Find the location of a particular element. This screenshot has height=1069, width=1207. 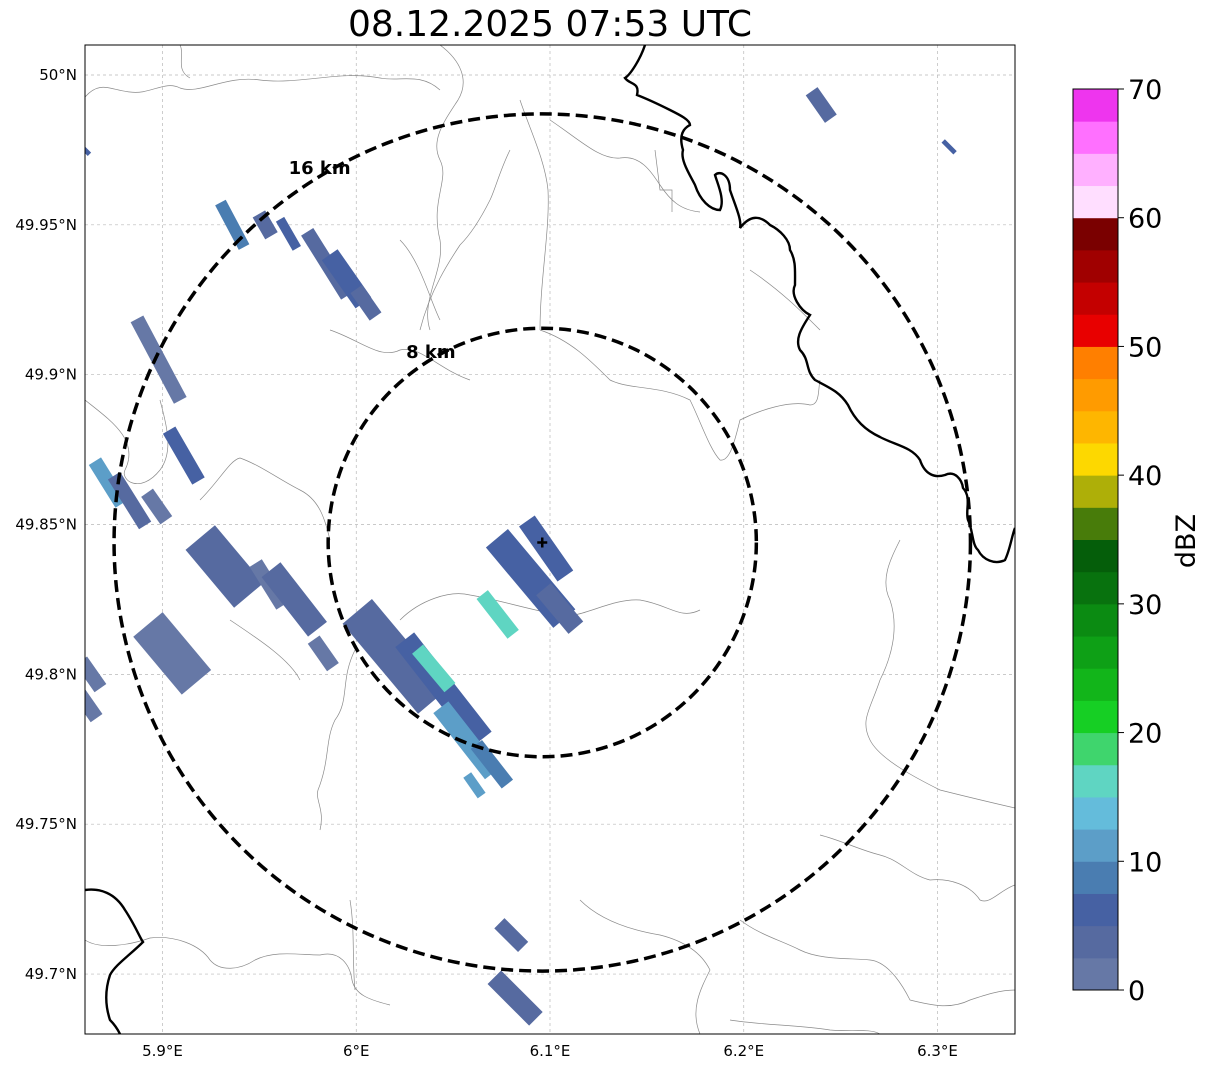

colorbar-tick-label: 0 is located at coordinates (1136, 991).